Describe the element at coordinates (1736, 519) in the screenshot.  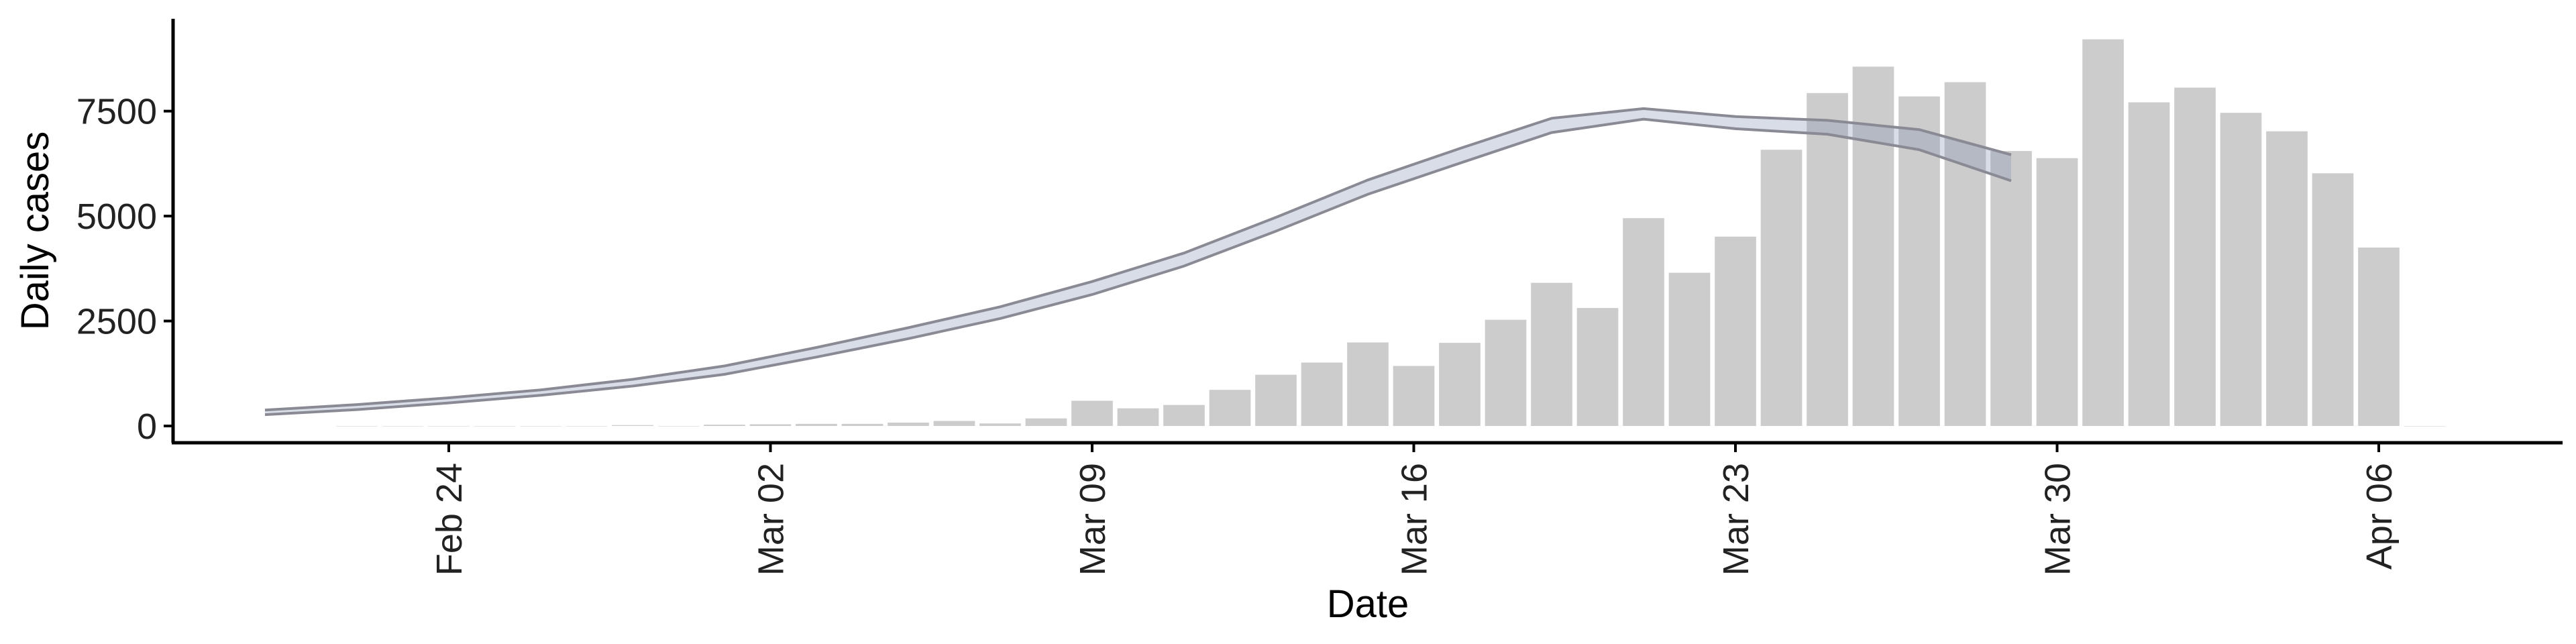
I see `x-tick-label: Mar 23` at that location.